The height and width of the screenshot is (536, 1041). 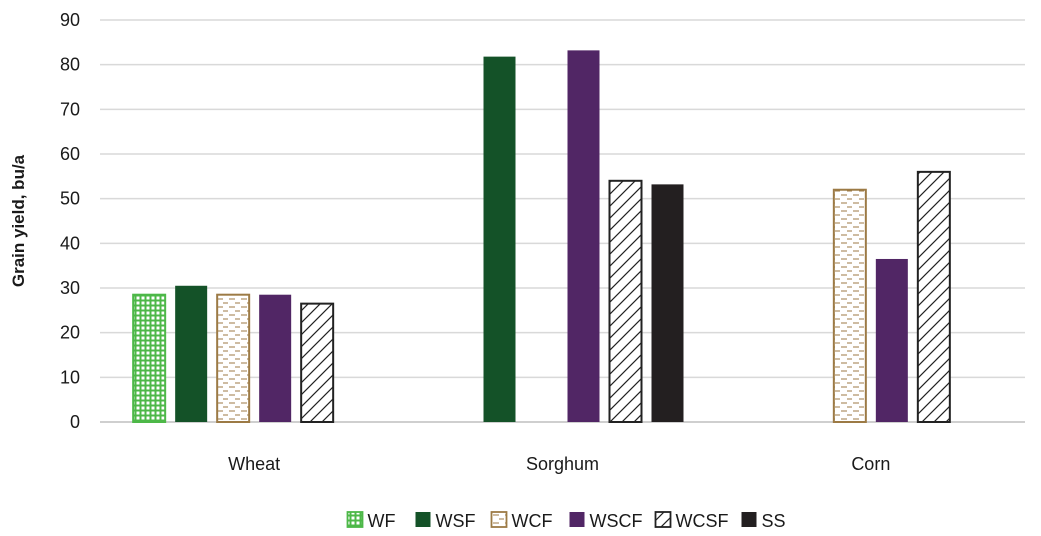 What do you see at coordinates (456, 521) in the screenshot?
I see `legend-label: WSF` at bounding box center [456, 521].